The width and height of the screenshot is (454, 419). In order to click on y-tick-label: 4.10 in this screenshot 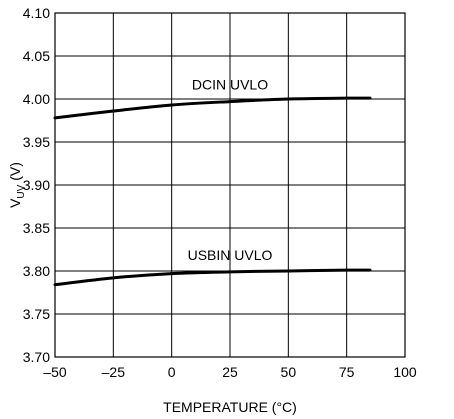, I will do `click(36, 13)`.